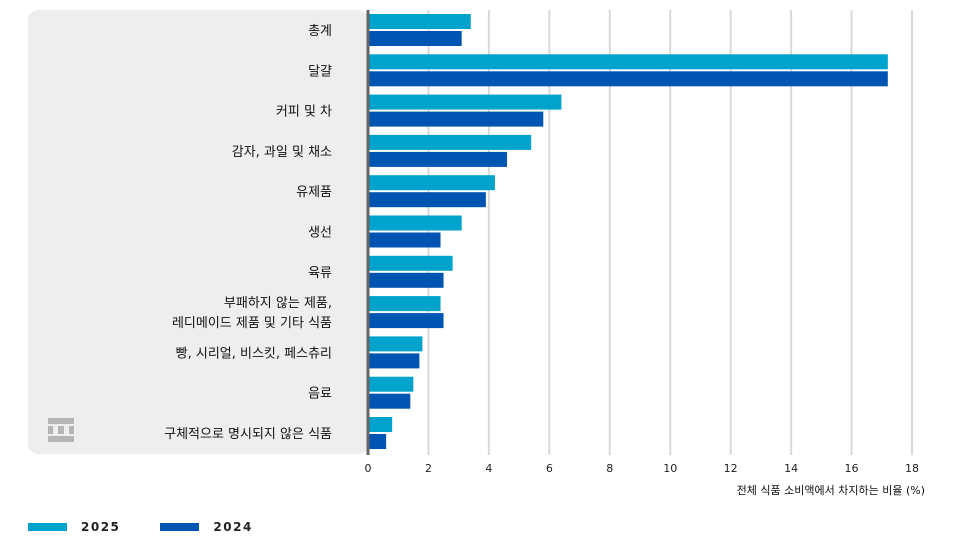  I want to click on category-label-9: 음료, so click(320, 394).